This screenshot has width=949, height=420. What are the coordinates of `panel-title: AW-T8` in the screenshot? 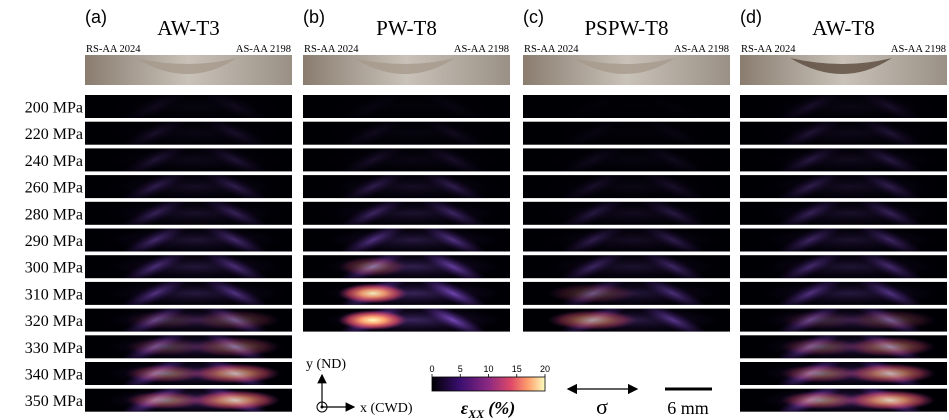 It's located at (843, 28).